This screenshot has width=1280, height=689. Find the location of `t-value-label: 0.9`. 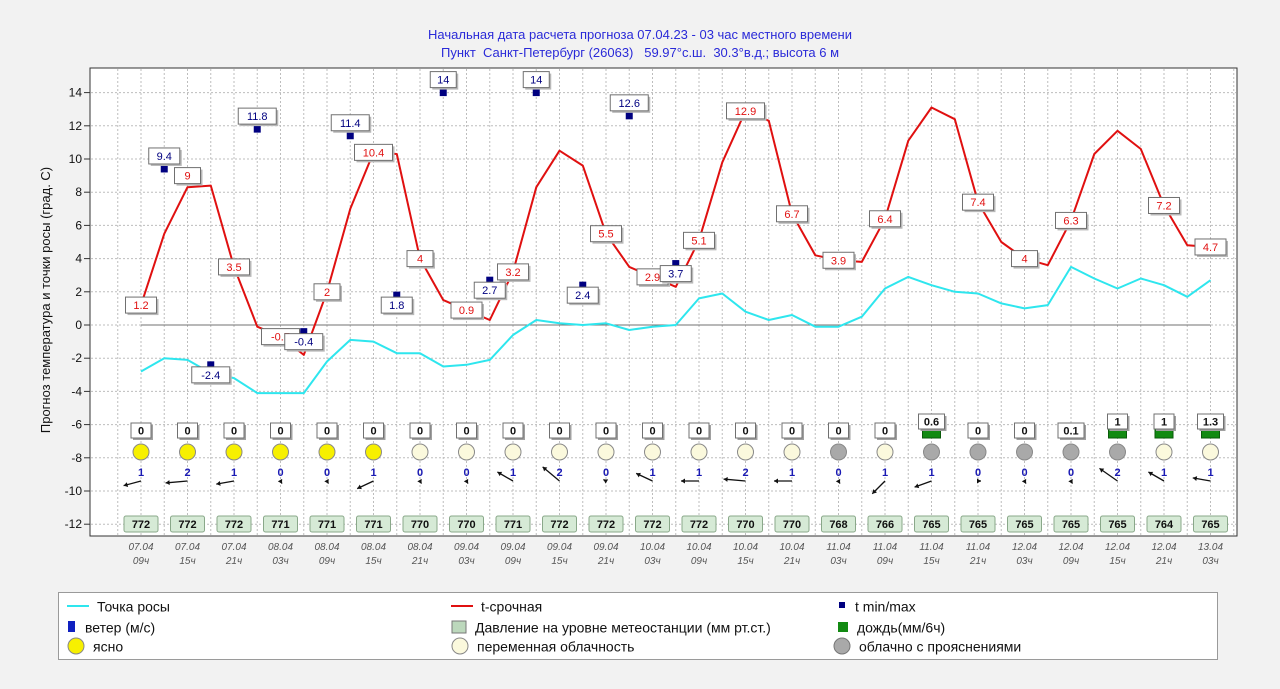

t-value-label: 0.9 is located at coordinates (466, 311).